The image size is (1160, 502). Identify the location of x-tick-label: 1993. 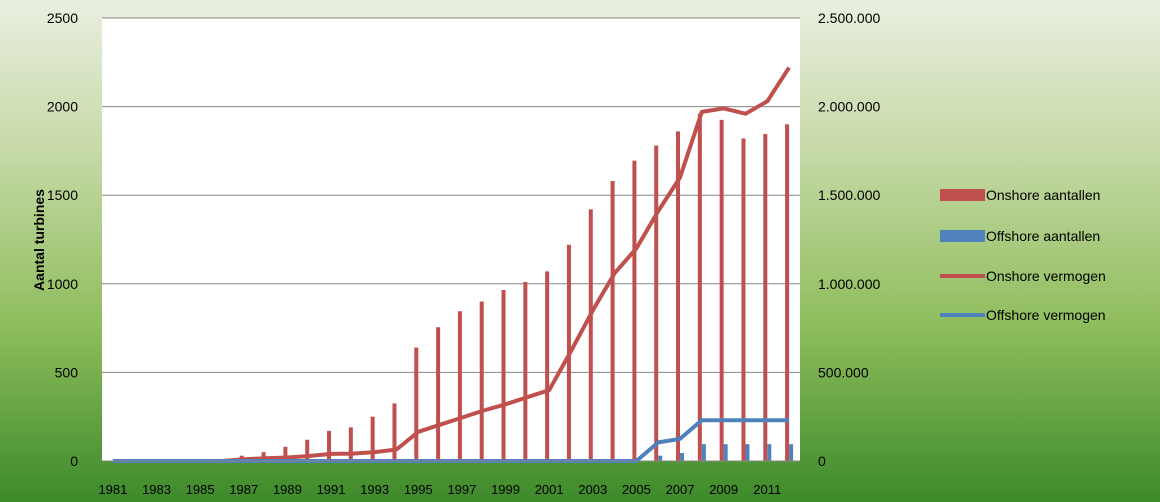
(374, 489).